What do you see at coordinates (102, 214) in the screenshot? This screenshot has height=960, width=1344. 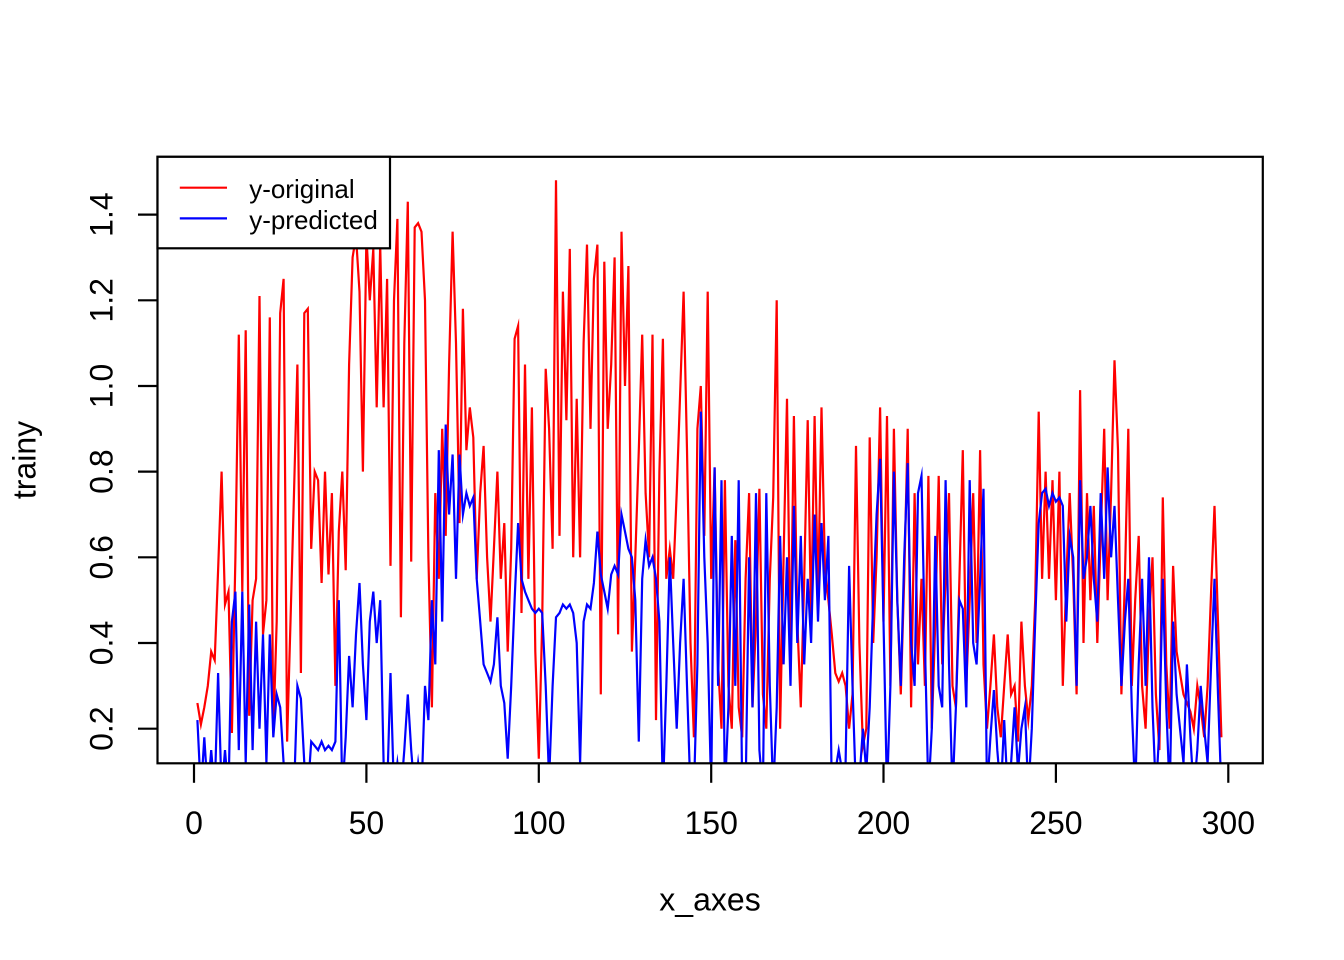 I see `svg-text: 1.4` at bounding box center [102, 214].